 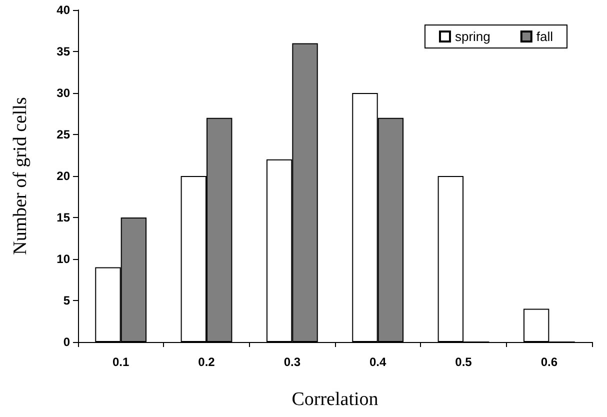 I want to click on legend-label: spring, so click(x=472, y=36).